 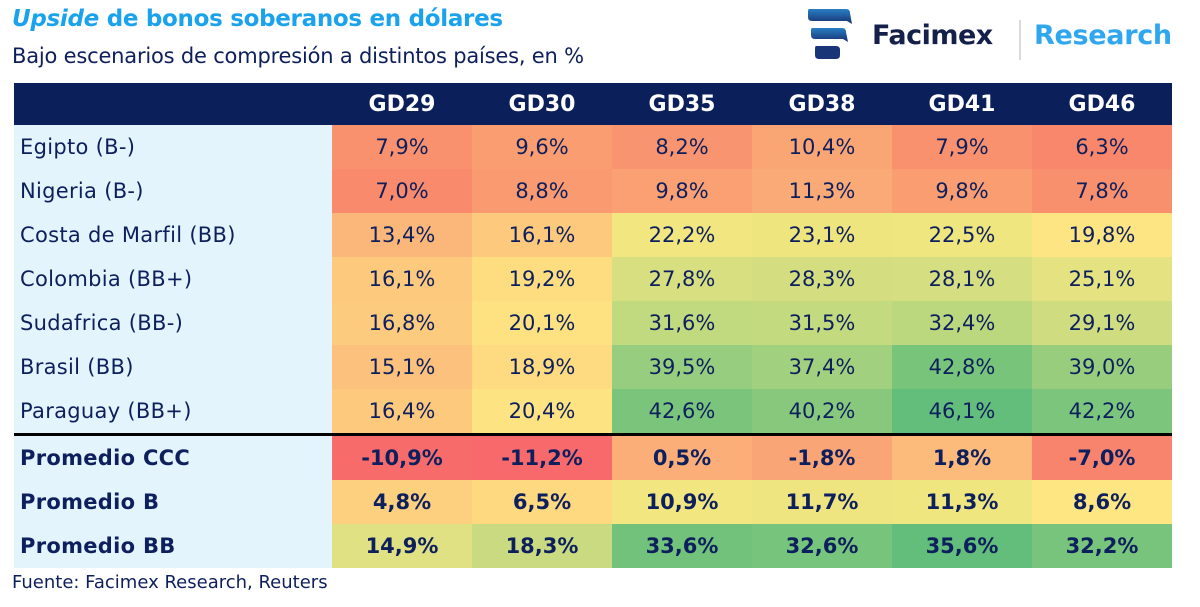 What do you see at coordinates (1103, 35) in the screenshot?
I see `logo-division-text: Research` at bounding box center [1103, 35].